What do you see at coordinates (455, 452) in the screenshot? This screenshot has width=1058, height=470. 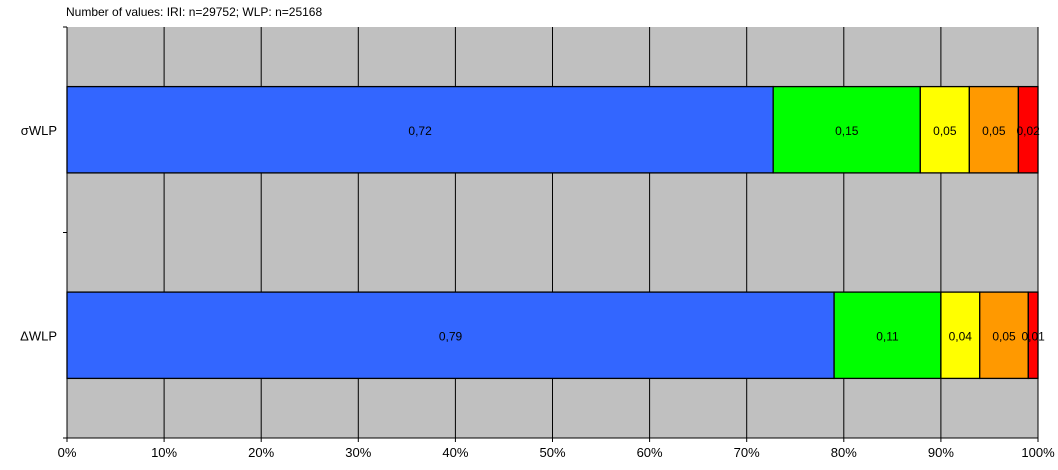 I see `x-tick-label: 40%` at bounding box center [455, 452].